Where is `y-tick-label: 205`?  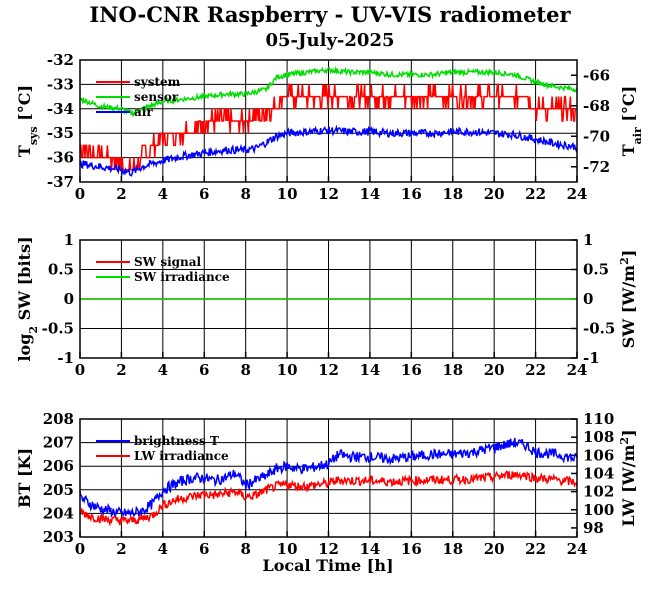
y-tick-label: 205 is located at coordinates (58, 490).